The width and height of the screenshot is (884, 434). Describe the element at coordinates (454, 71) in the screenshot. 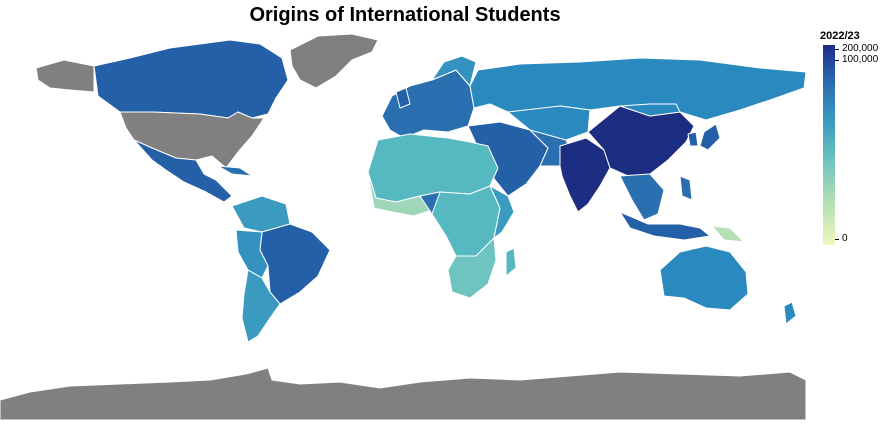

I see `region-scandinavia` at that location.